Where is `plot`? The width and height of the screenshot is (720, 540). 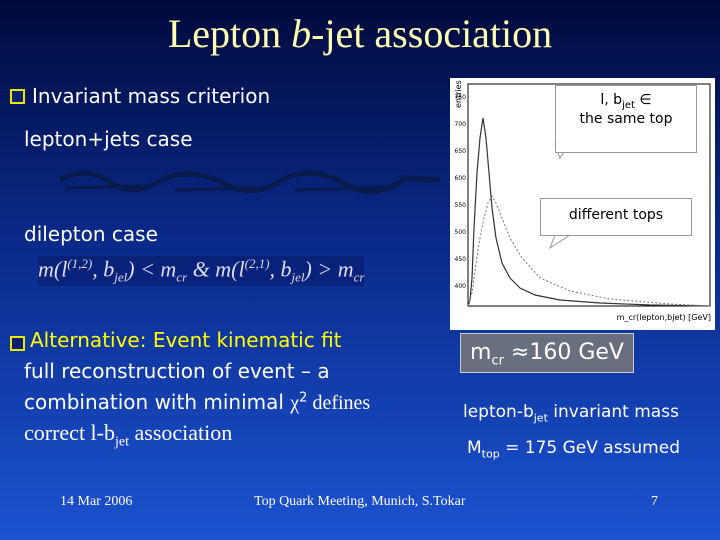 plot is located at coordinates (589, 195).